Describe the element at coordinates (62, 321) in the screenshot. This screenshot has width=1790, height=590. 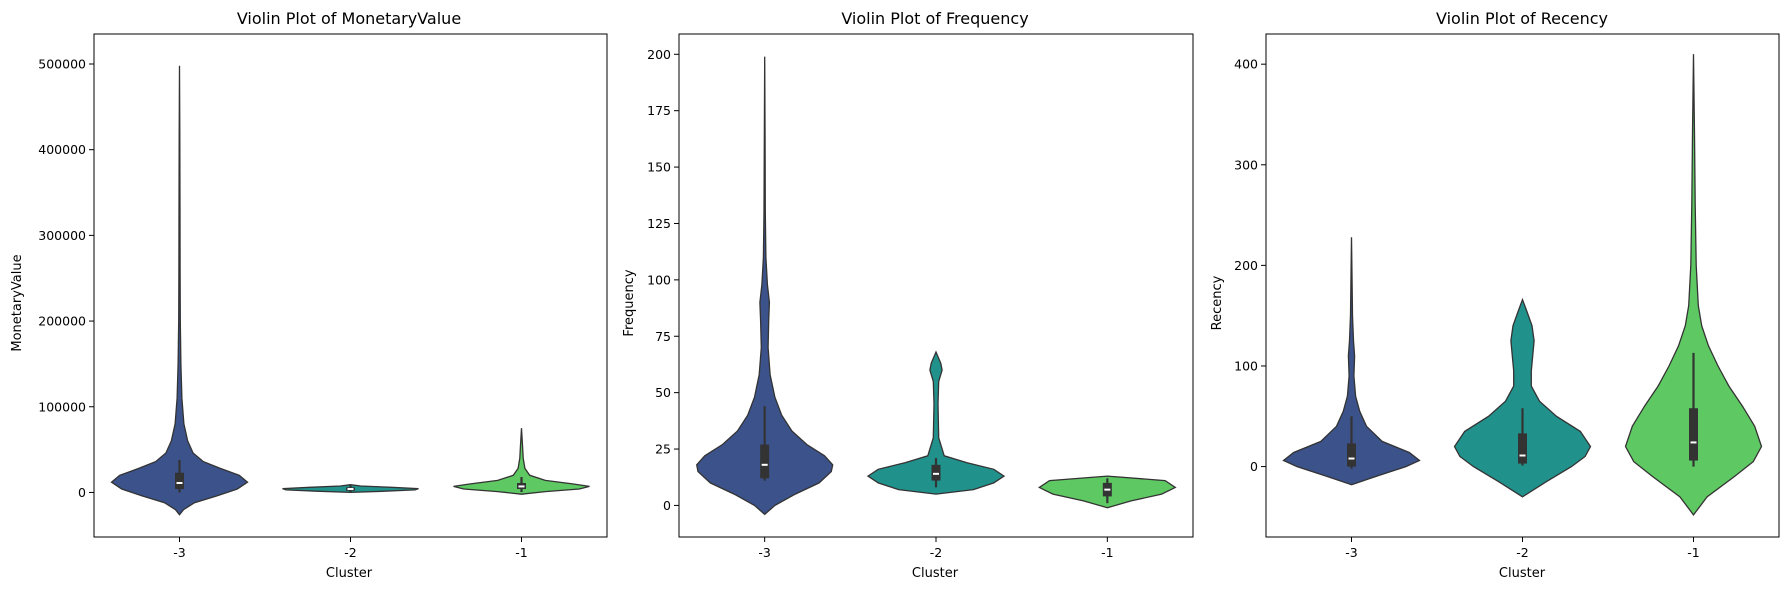
I see `y-tick-label: 200000` at that location.